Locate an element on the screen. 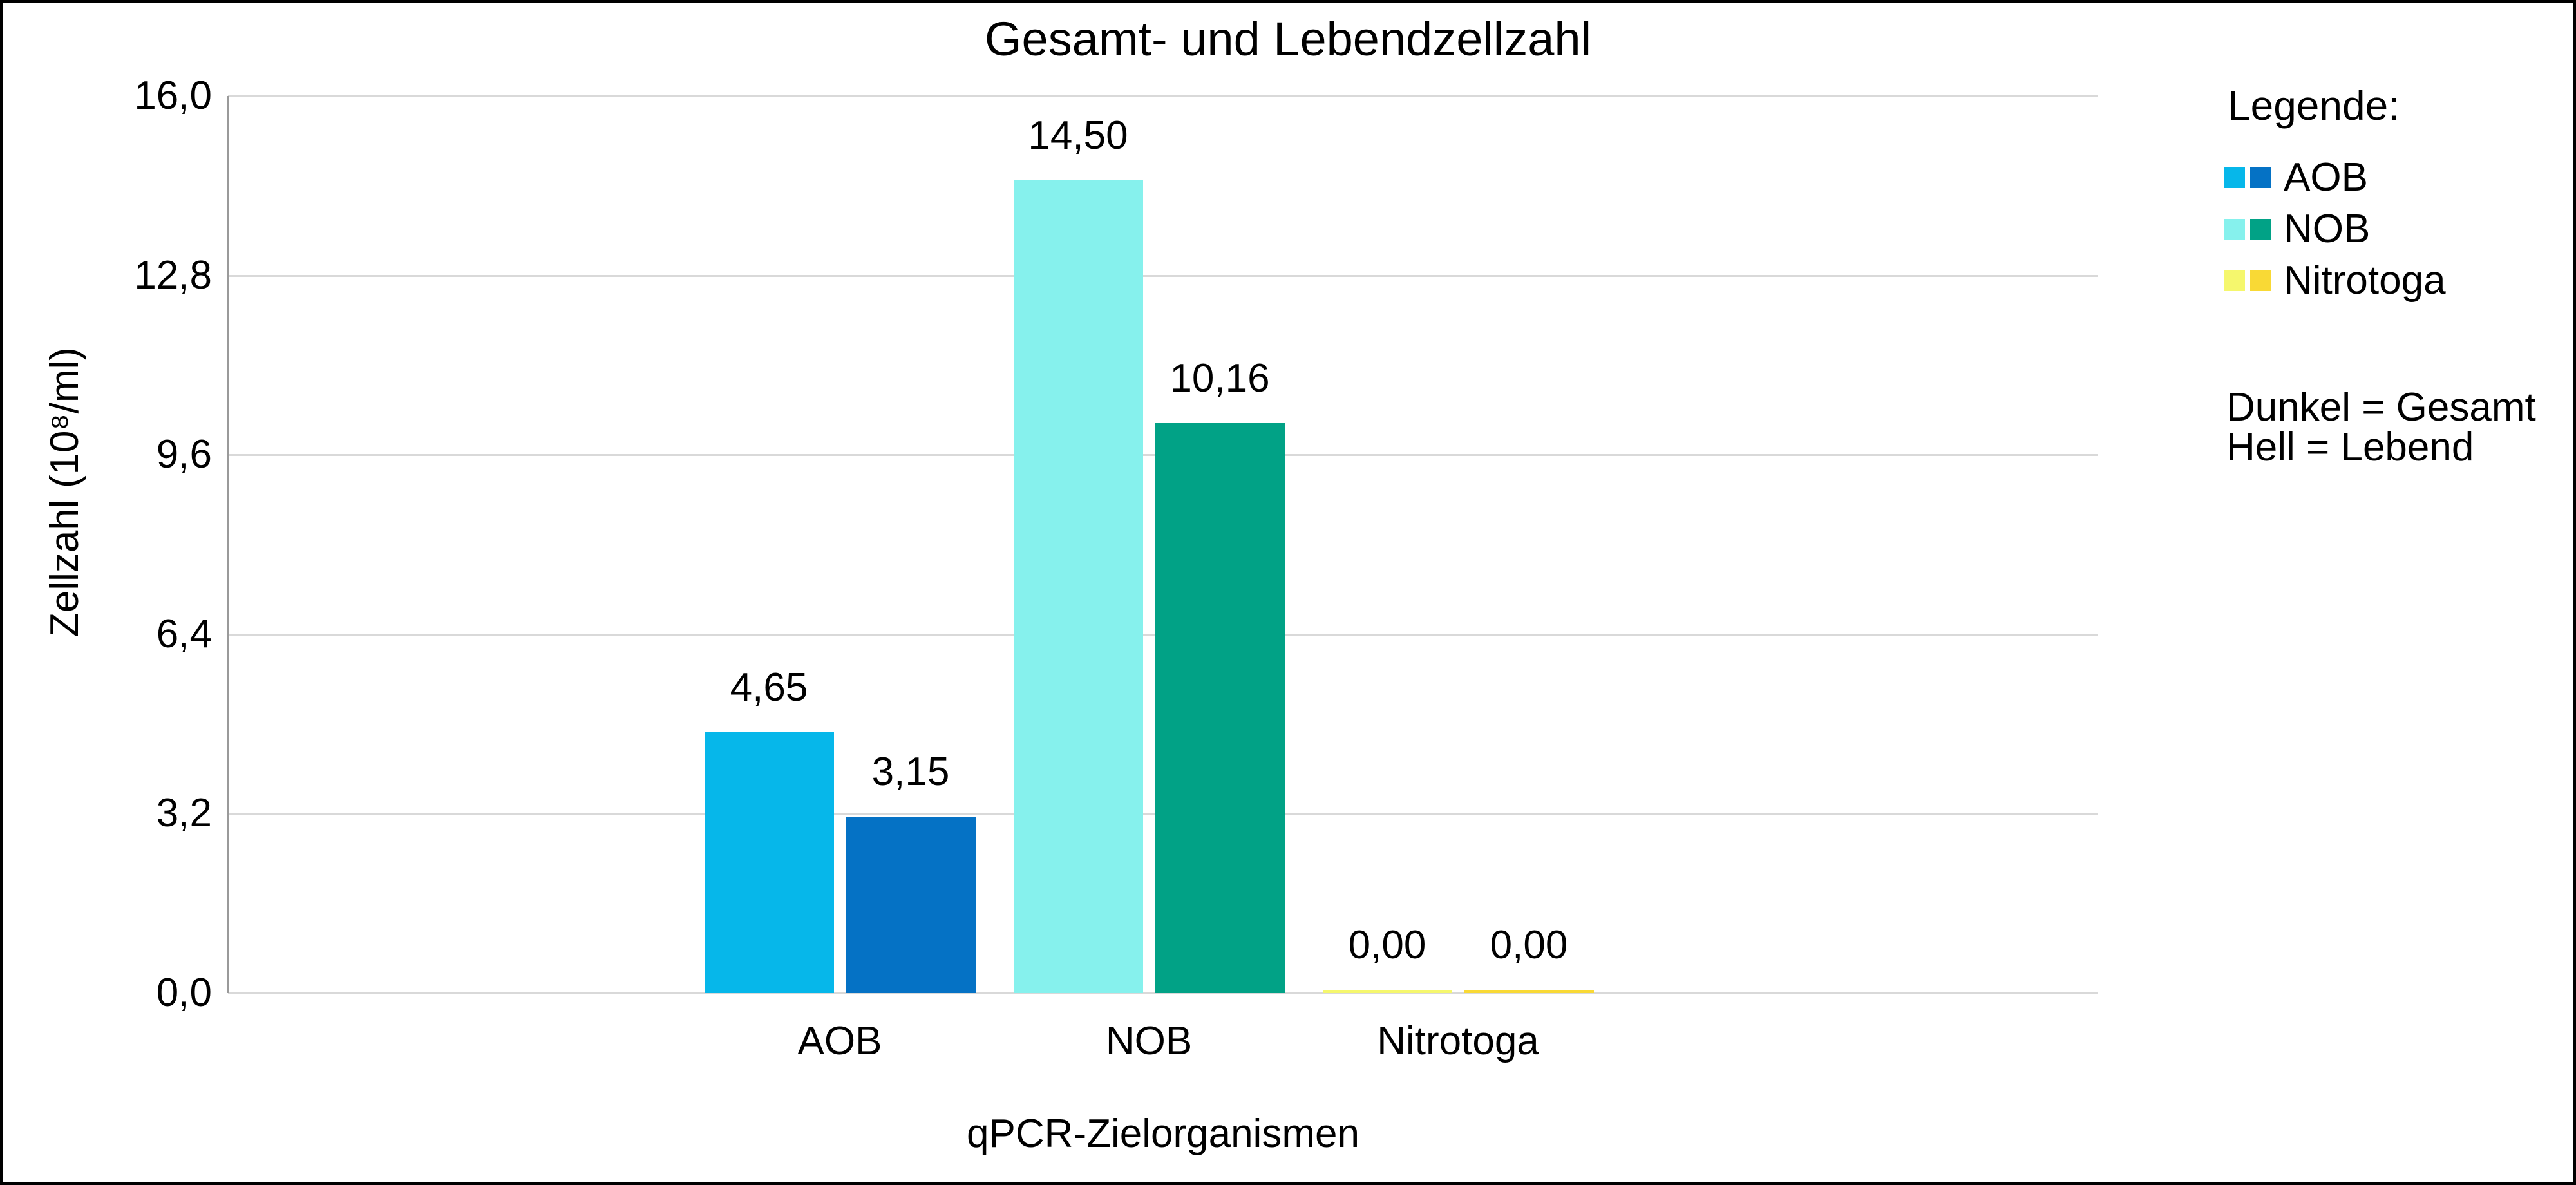  legend-entry-aob: AOB is located at coordinates (2398, 178).